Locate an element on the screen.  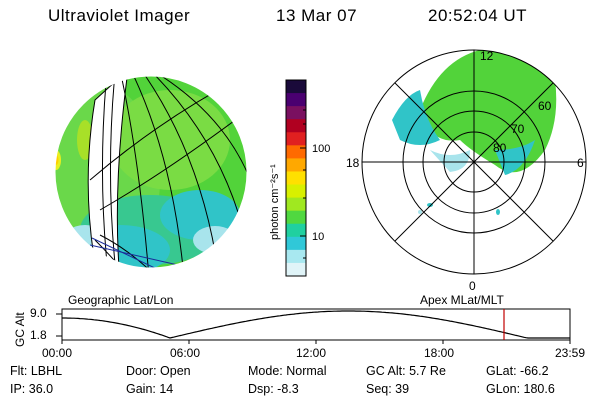
colorbar-tick-100: 100 is located at coordinates (321, 149).